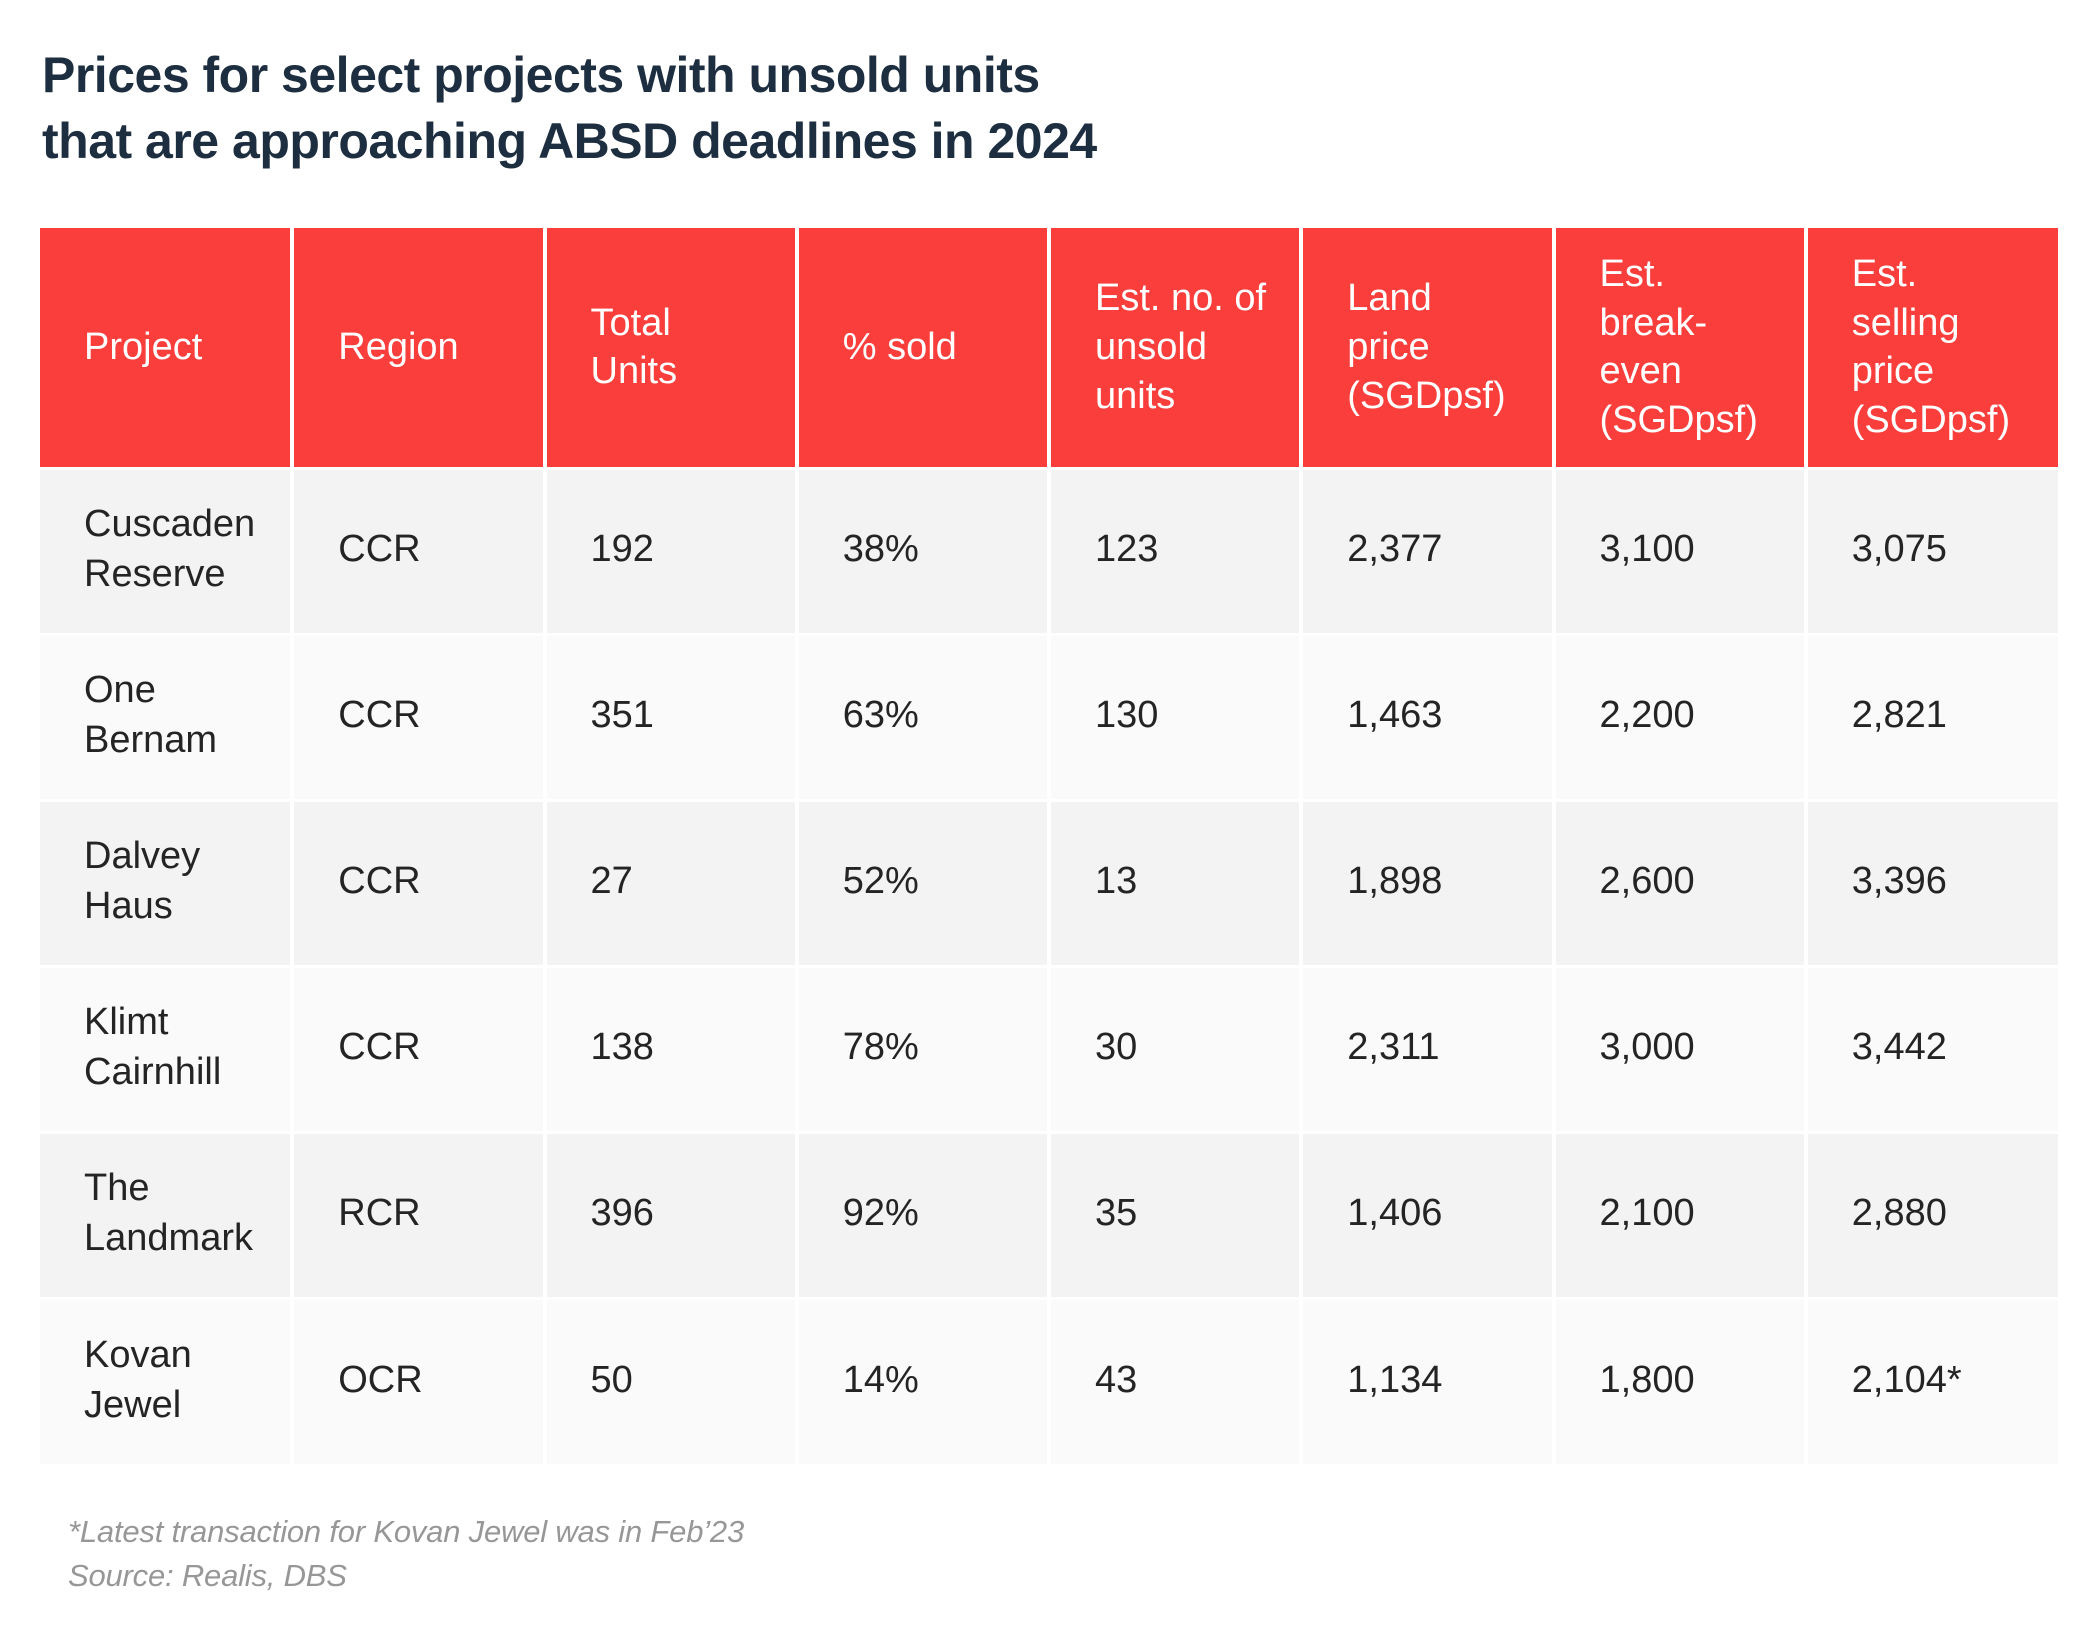 The image size is (2098, 1638). What do you see at coordinates (167, 552) in the screenshot?
I see `cell-project: Cuscaden Reserve` at bounding box center [167, 552].